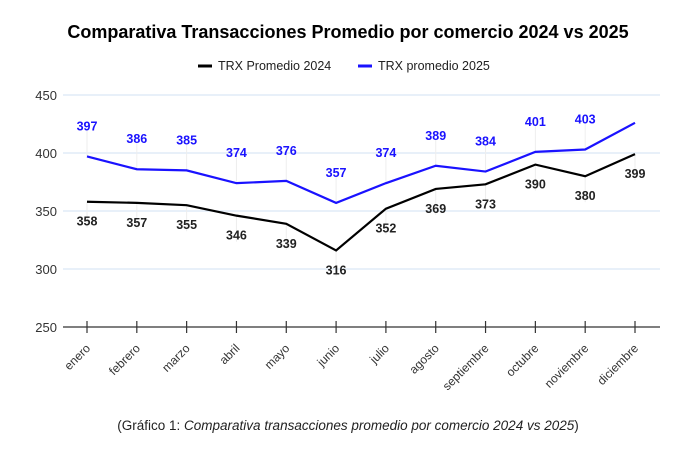 Image resolution: width=696 pixels, height=456 pixels. Describe the element at coordinates (236, 236) in the screenshot. I see `data-label: 346` at that location.